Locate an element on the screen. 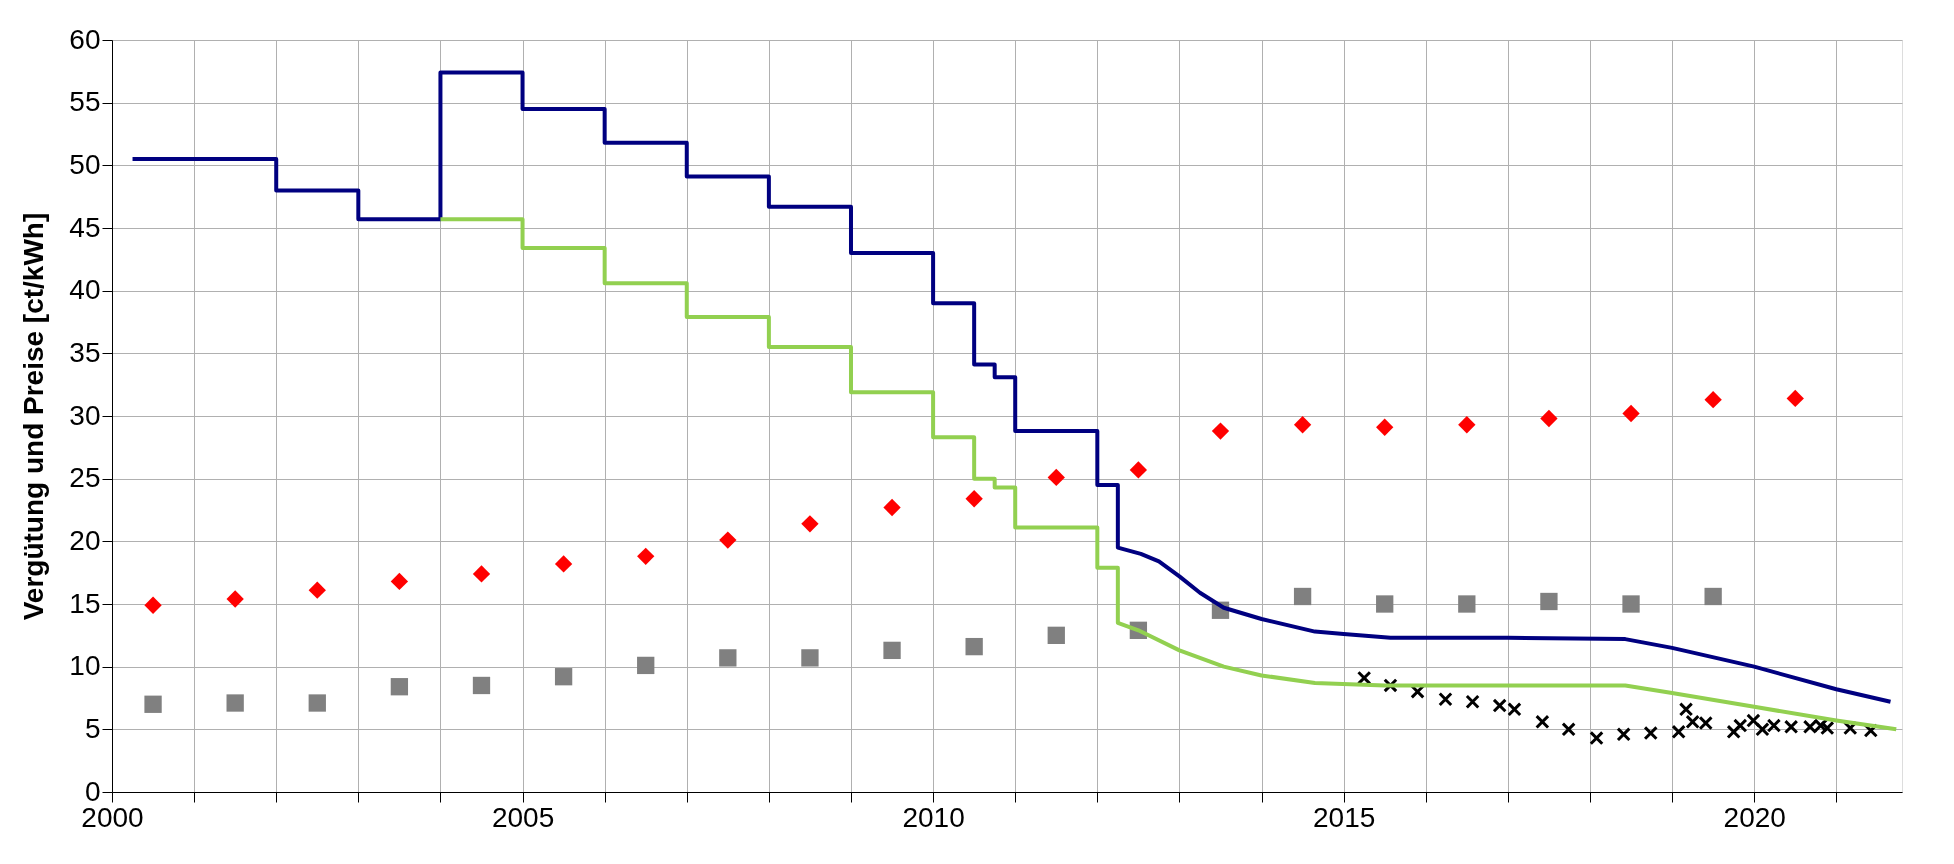  y-axis-title: Vergütung und Preise [ct/kWh] is located at coordinates (34, 416).